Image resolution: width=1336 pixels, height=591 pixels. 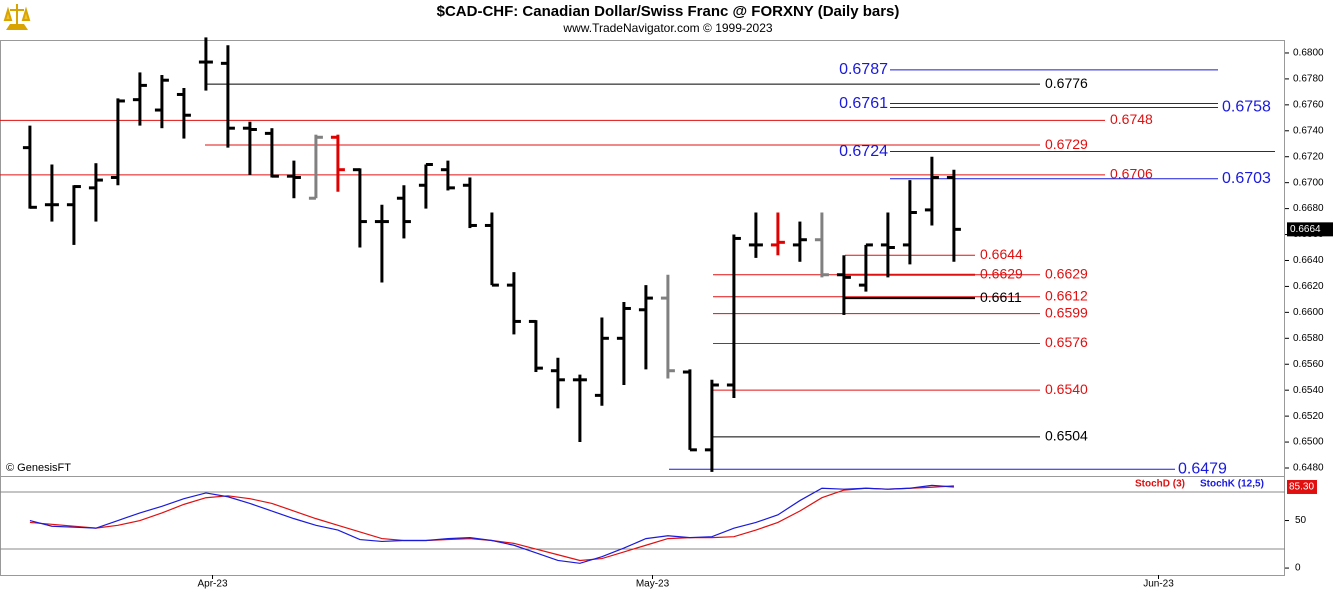 What do you see at coordinates (1308, 208) in the screenshot?
I see `y-tick-label: 0.6680` at bounding box center [1308, 208].